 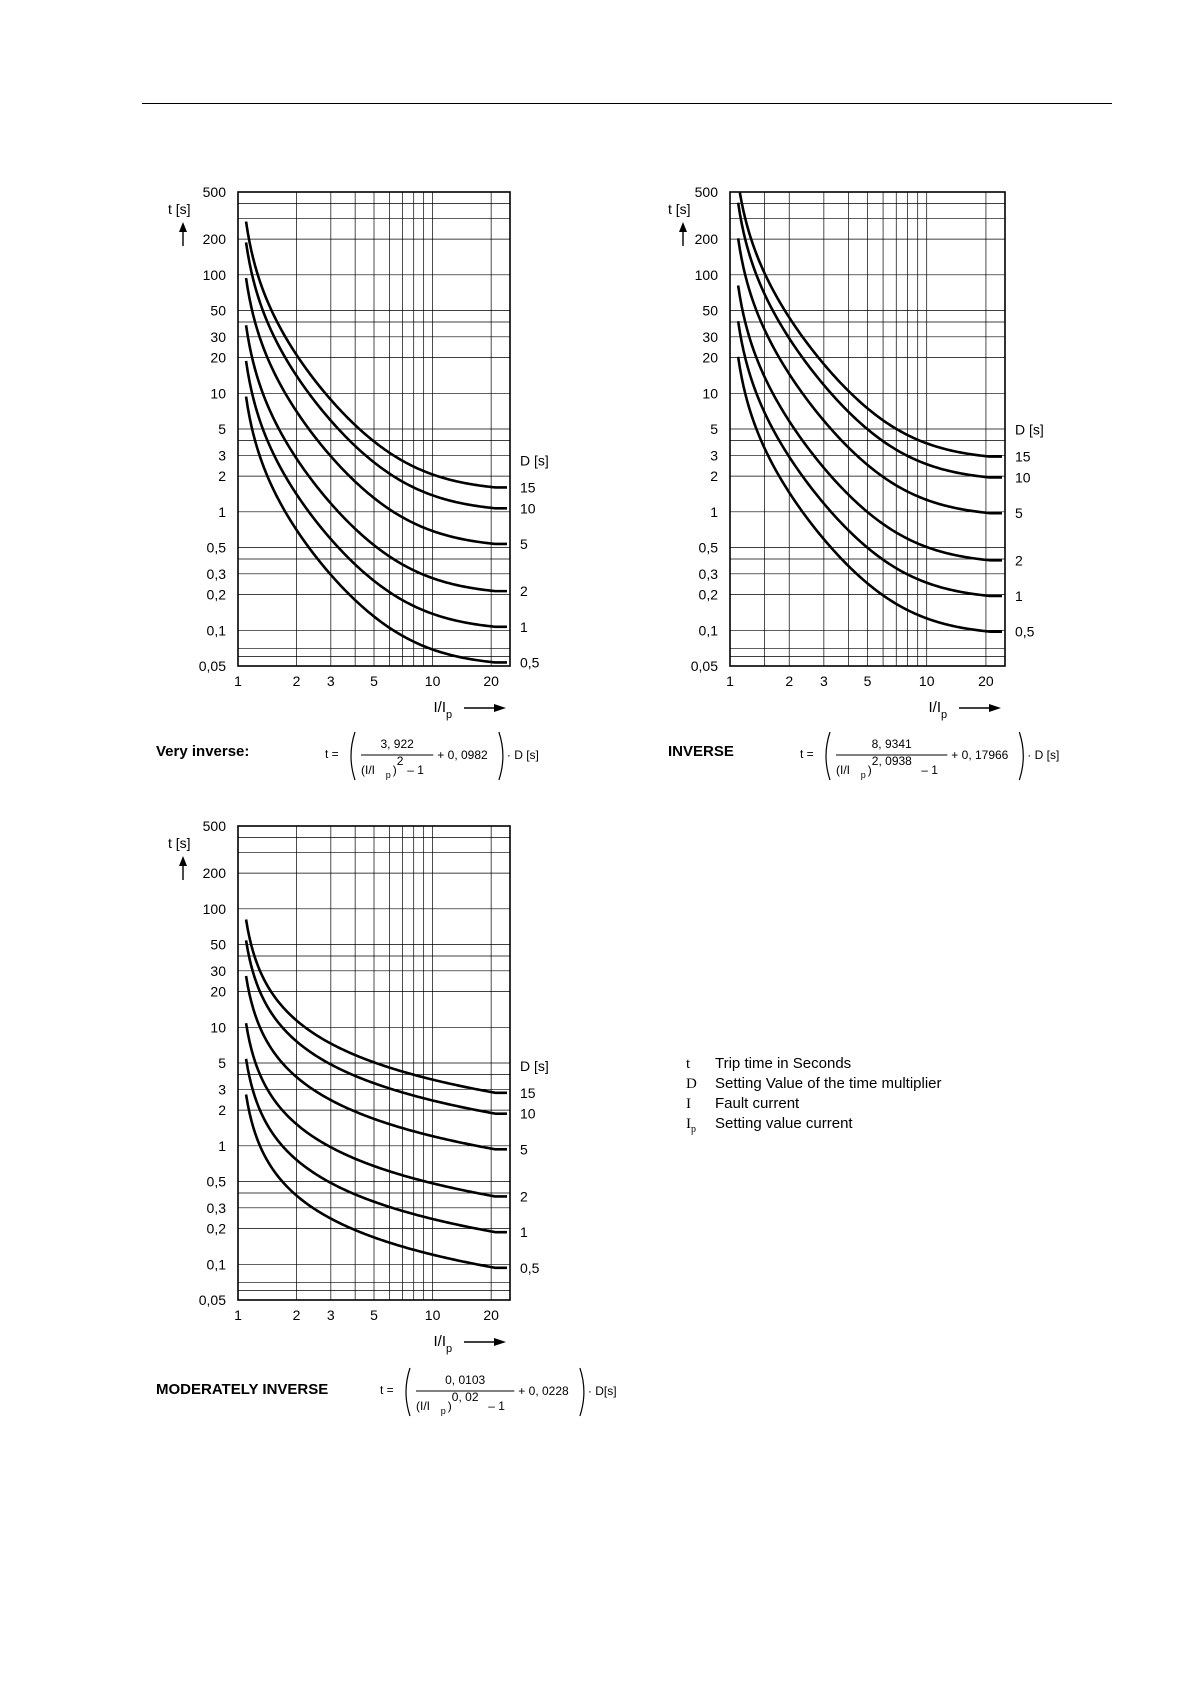 What do you see at coordinates (465, 1397) in the screenshot?
I see `formula-exponent: 0, 02` at bounding box center [465, 1397].